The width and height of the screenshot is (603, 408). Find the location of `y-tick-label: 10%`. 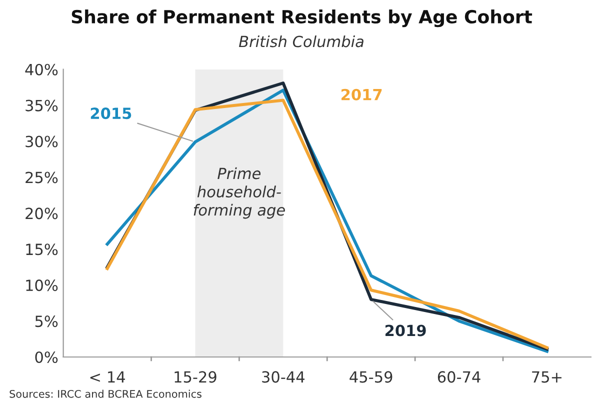

y-tick-label: 10% is located at coordinates (42, 286).